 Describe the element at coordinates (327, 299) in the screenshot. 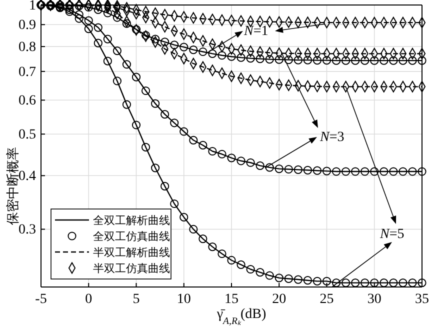

I see `x-tick-label: 25` at that location.